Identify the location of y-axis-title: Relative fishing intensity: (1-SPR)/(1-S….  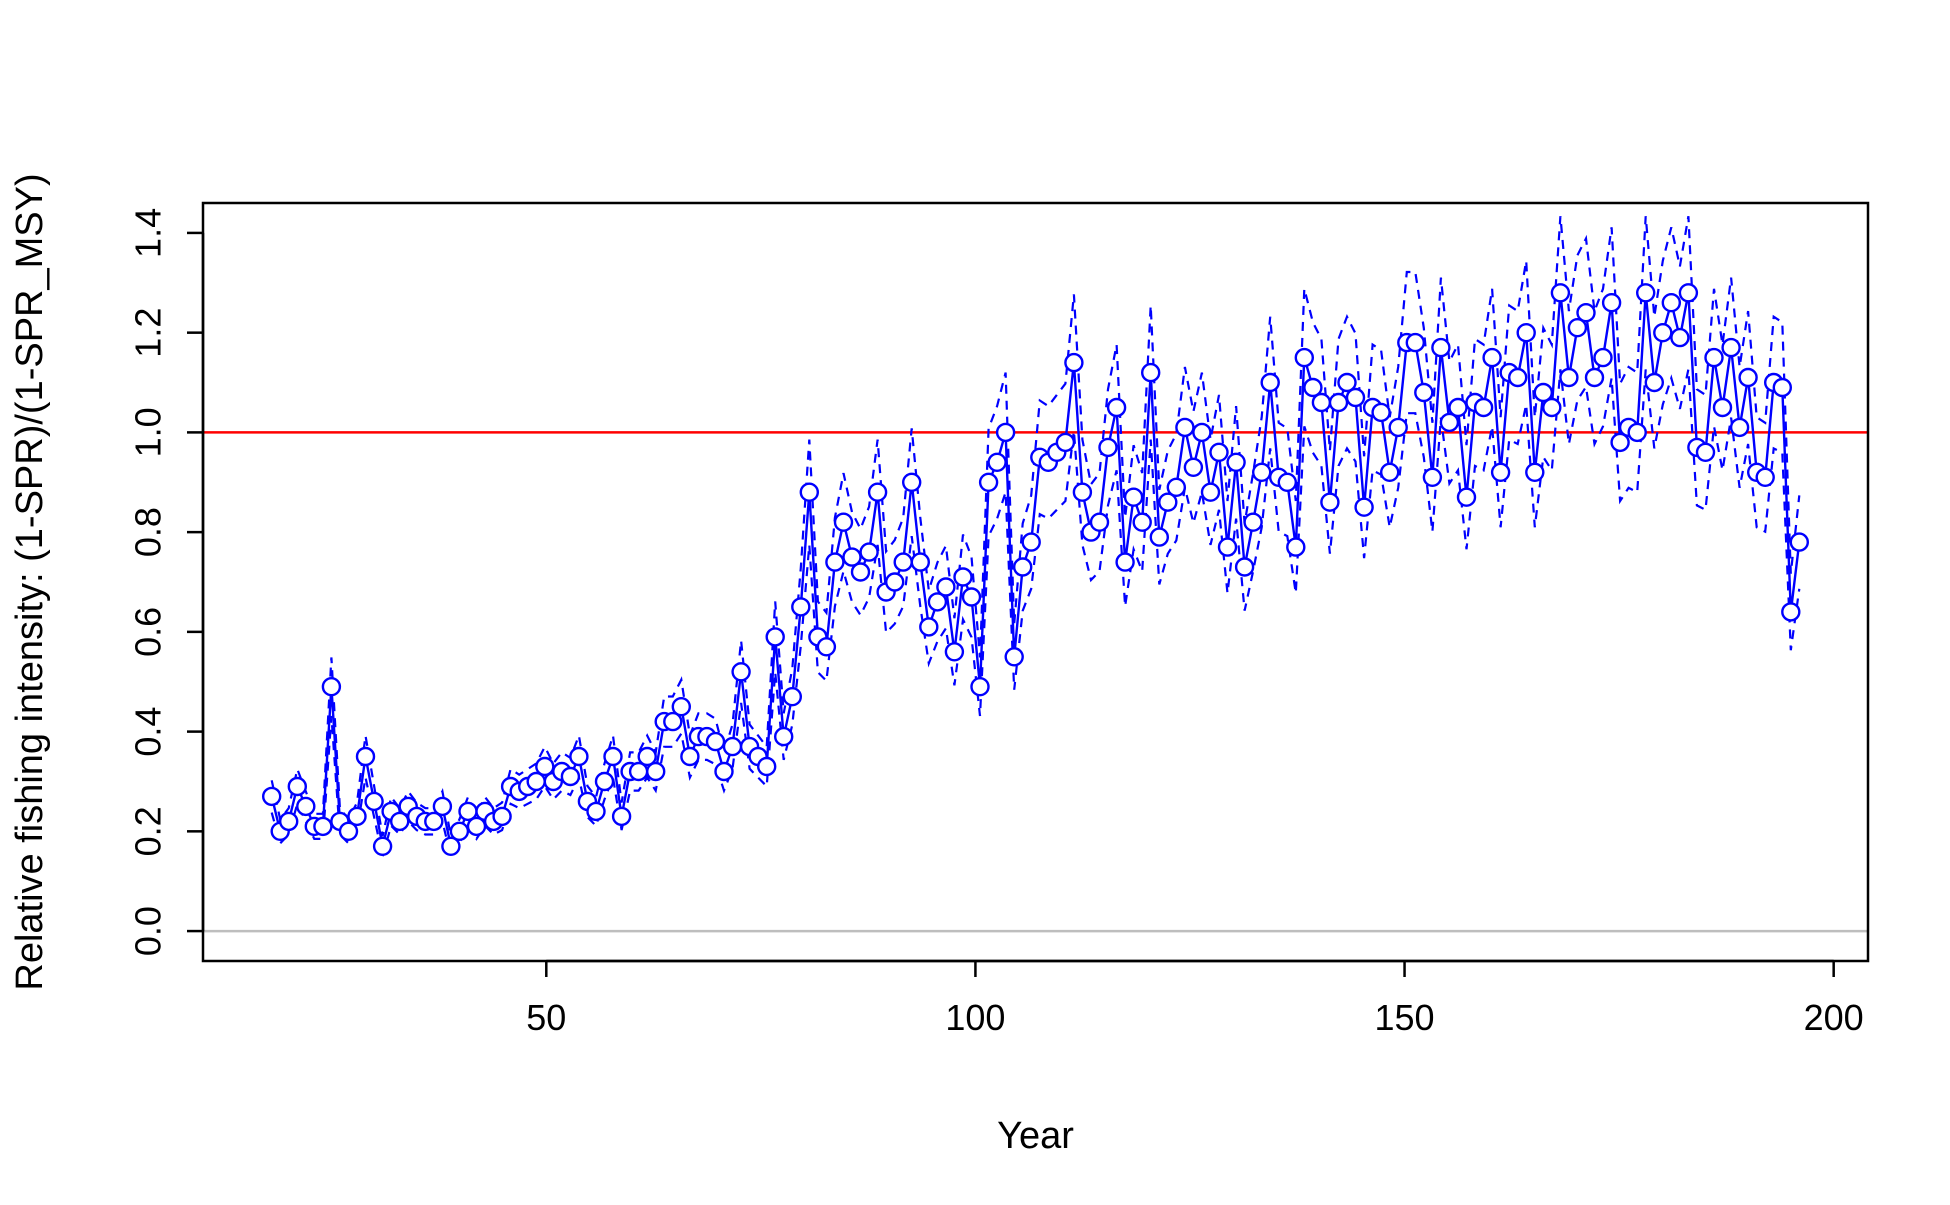
(30, 581).